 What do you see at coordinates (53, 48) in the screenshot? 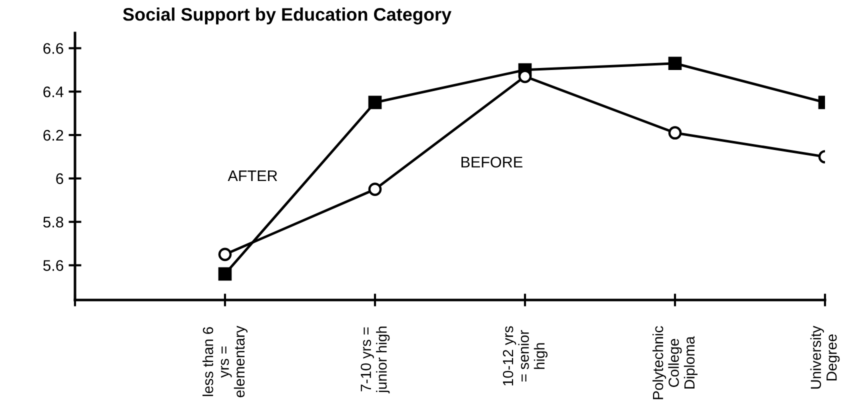
I see `y-tick-label: 6.6` at bounding box center [53, 48].